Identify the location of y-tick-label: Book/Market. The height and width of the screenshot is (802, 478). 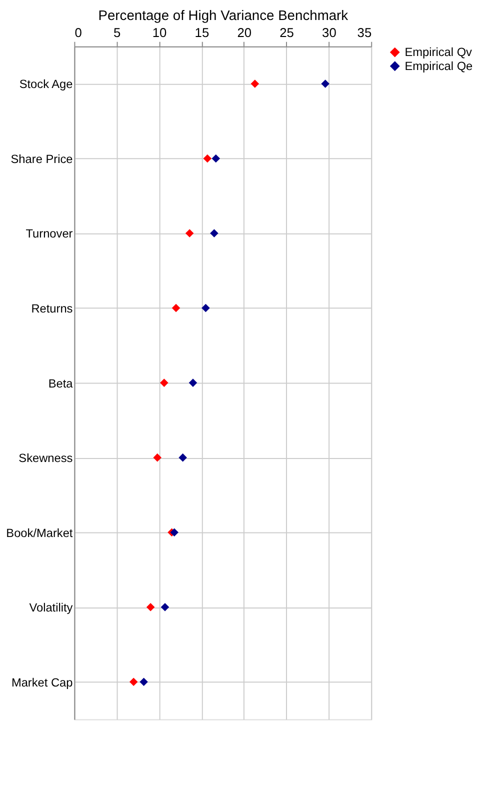
(40, 533).